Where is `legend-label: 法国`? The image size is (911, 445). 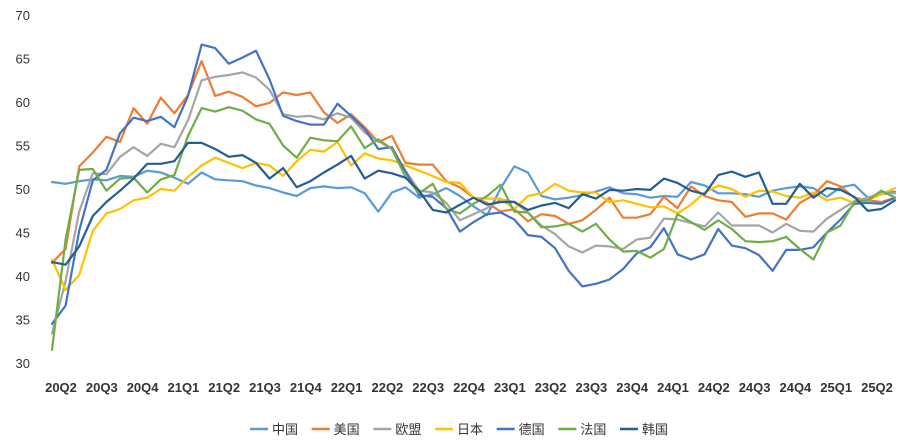
legend-label: 法国 is located at coordinates (593, 430).